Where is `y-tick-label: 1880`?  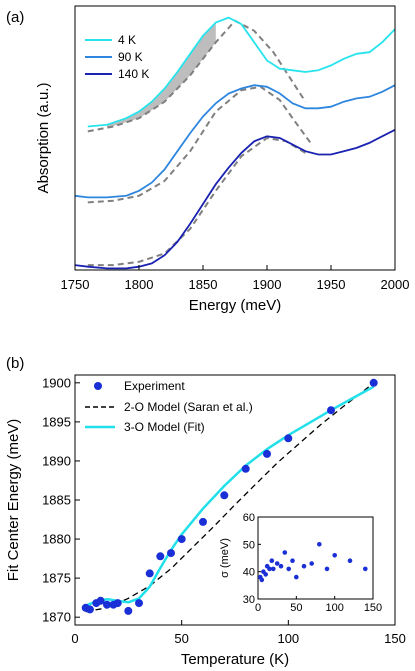
y-tick-label: 1880 is located at coordinates (56, 539).